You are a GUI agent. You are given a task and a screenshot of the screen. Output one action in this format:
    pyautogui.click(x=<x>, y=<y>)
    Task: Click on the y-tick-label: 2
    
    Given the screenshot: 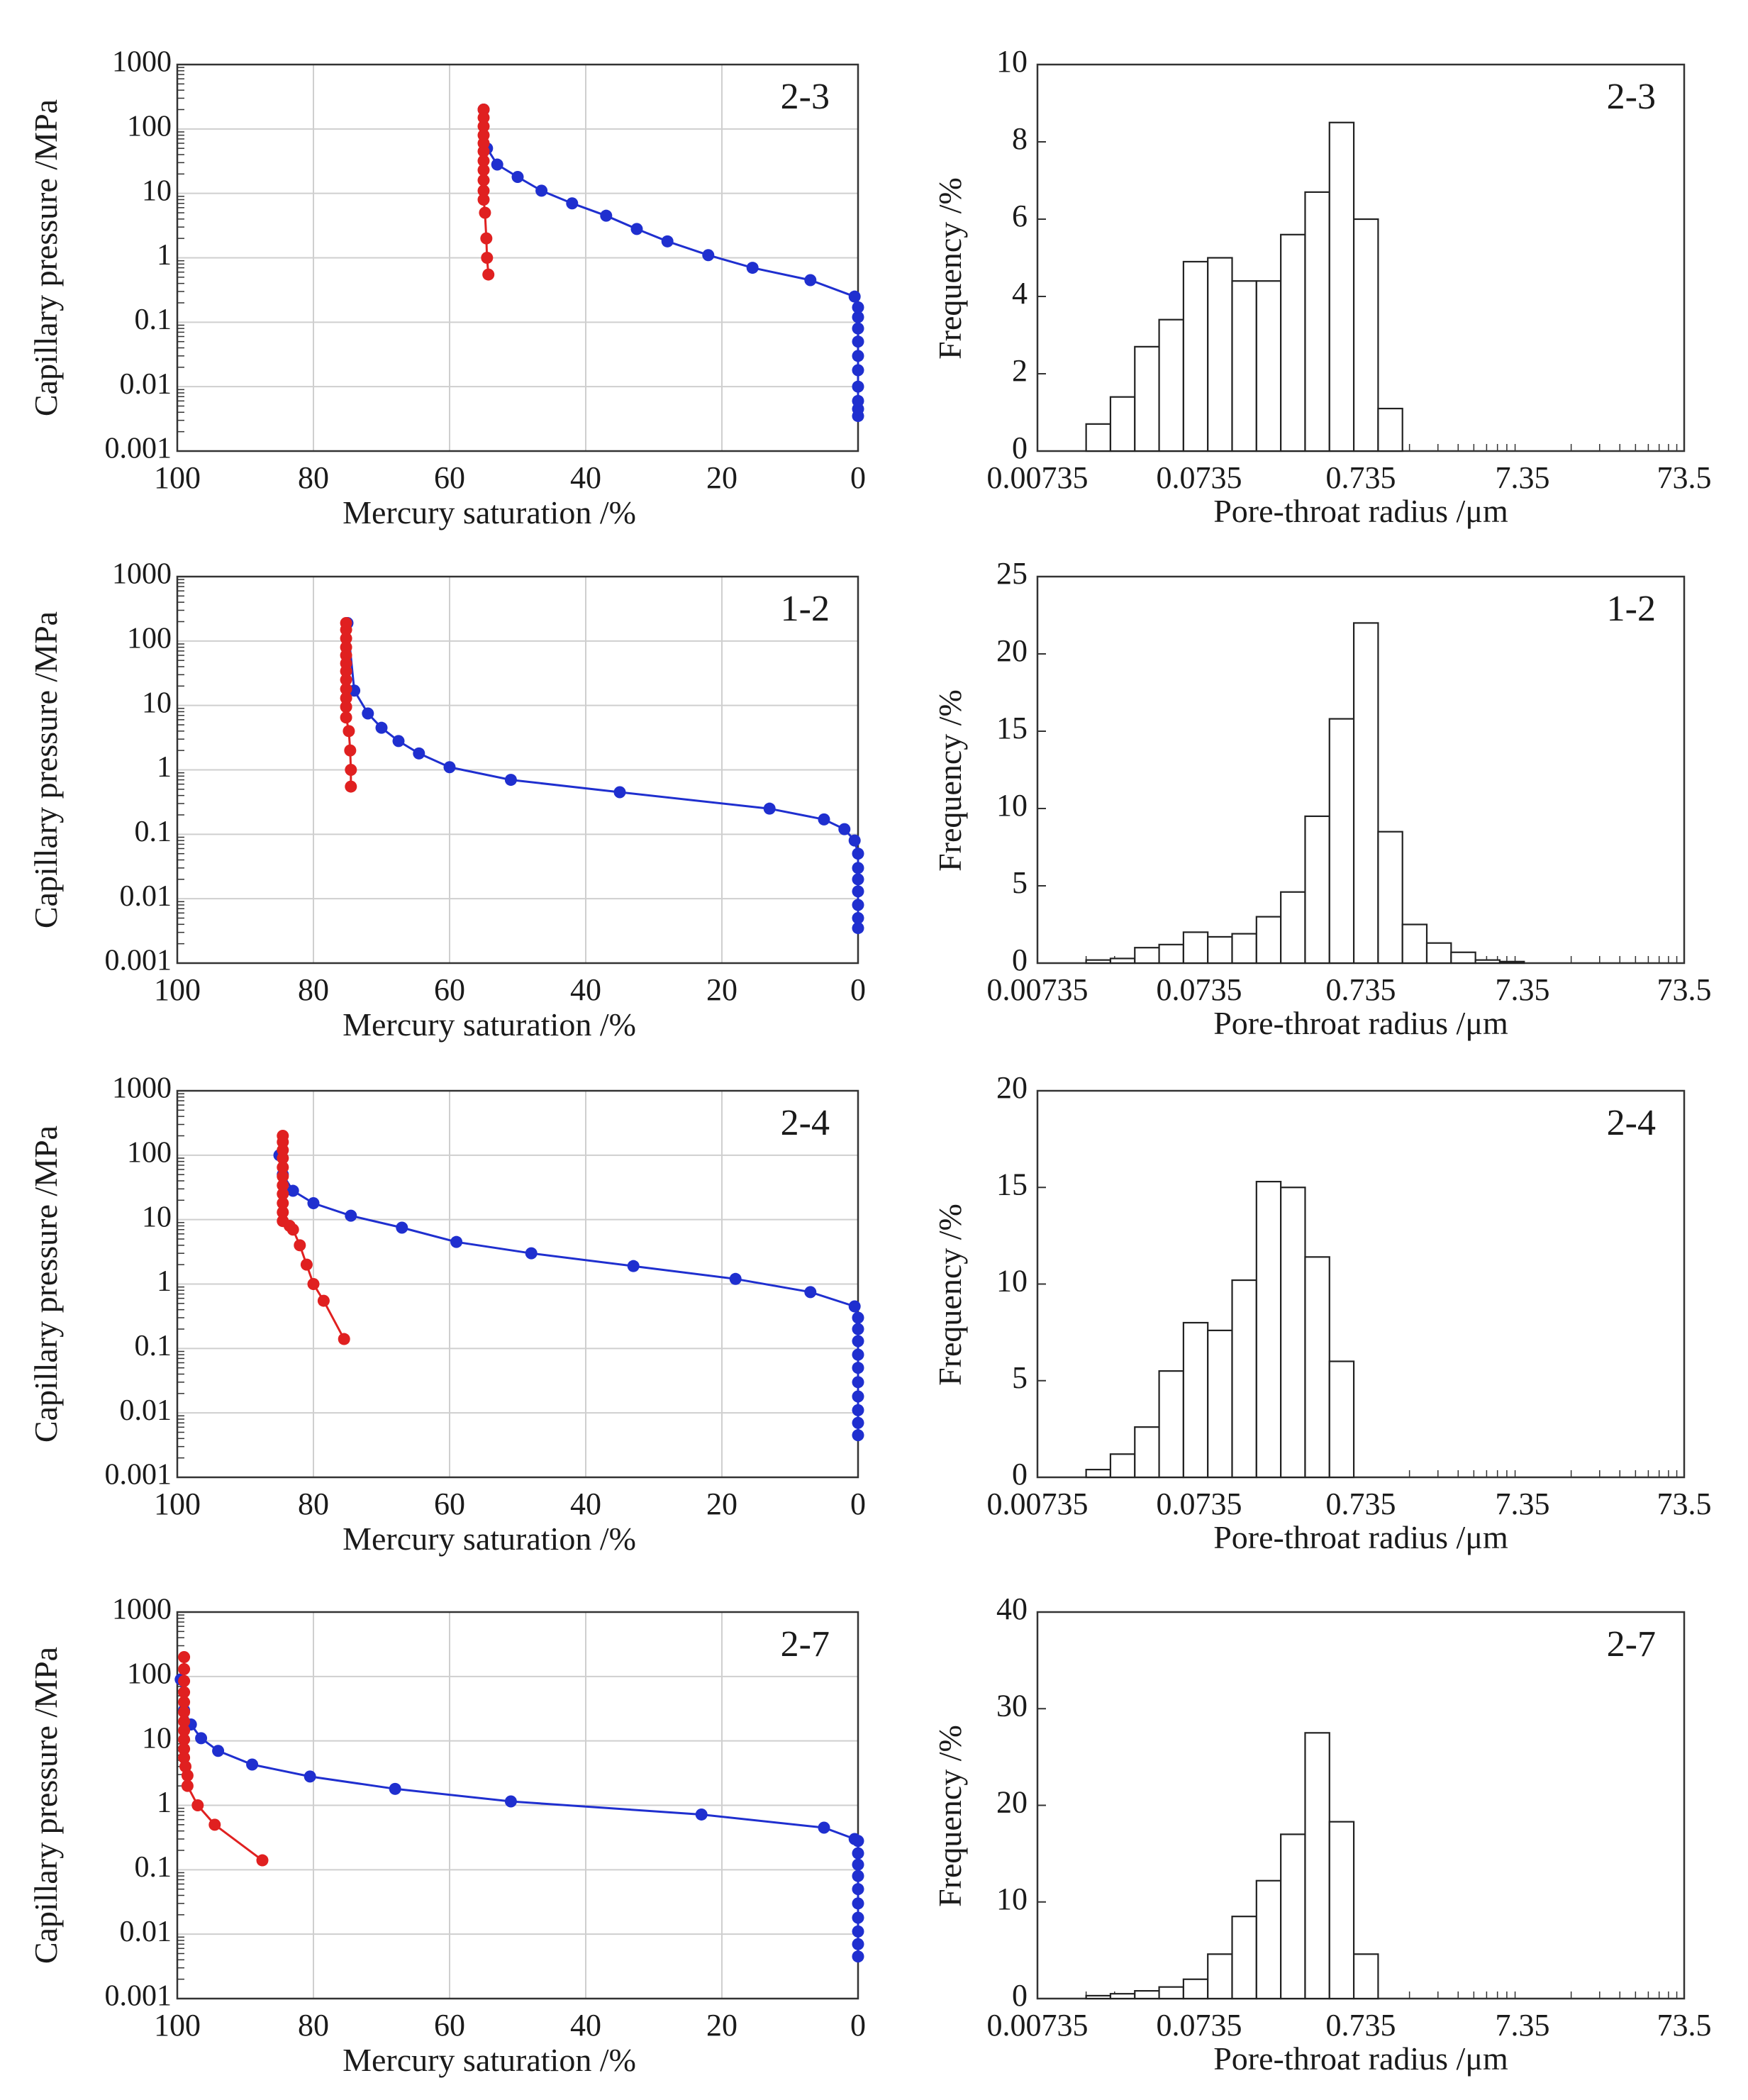 What is the action you would take?
    pyautogui.click(x=1020, y=370)
    